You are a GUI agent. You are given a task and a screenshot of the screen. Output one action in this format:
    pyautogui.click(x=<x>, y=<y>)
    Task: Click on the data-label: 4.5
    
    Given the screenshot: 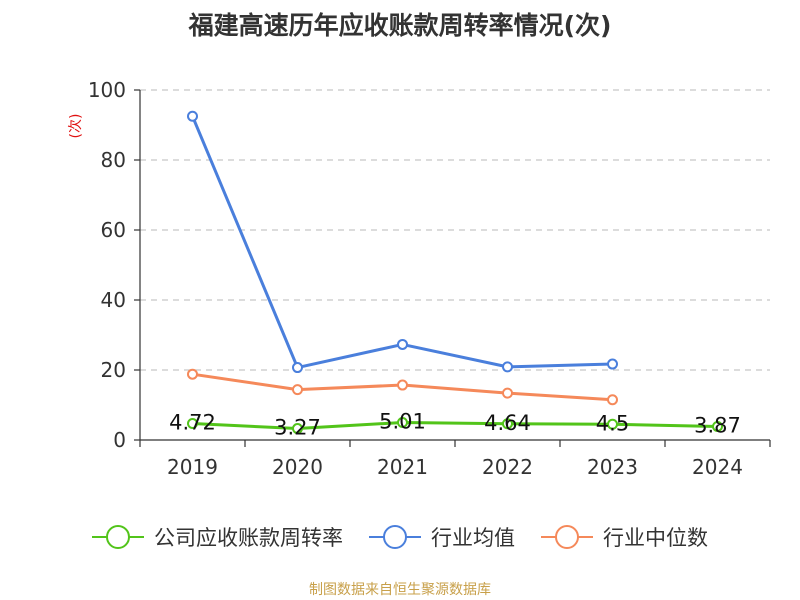 What is the action you would take?
    pyautogui.click(x=612, y=423)
    